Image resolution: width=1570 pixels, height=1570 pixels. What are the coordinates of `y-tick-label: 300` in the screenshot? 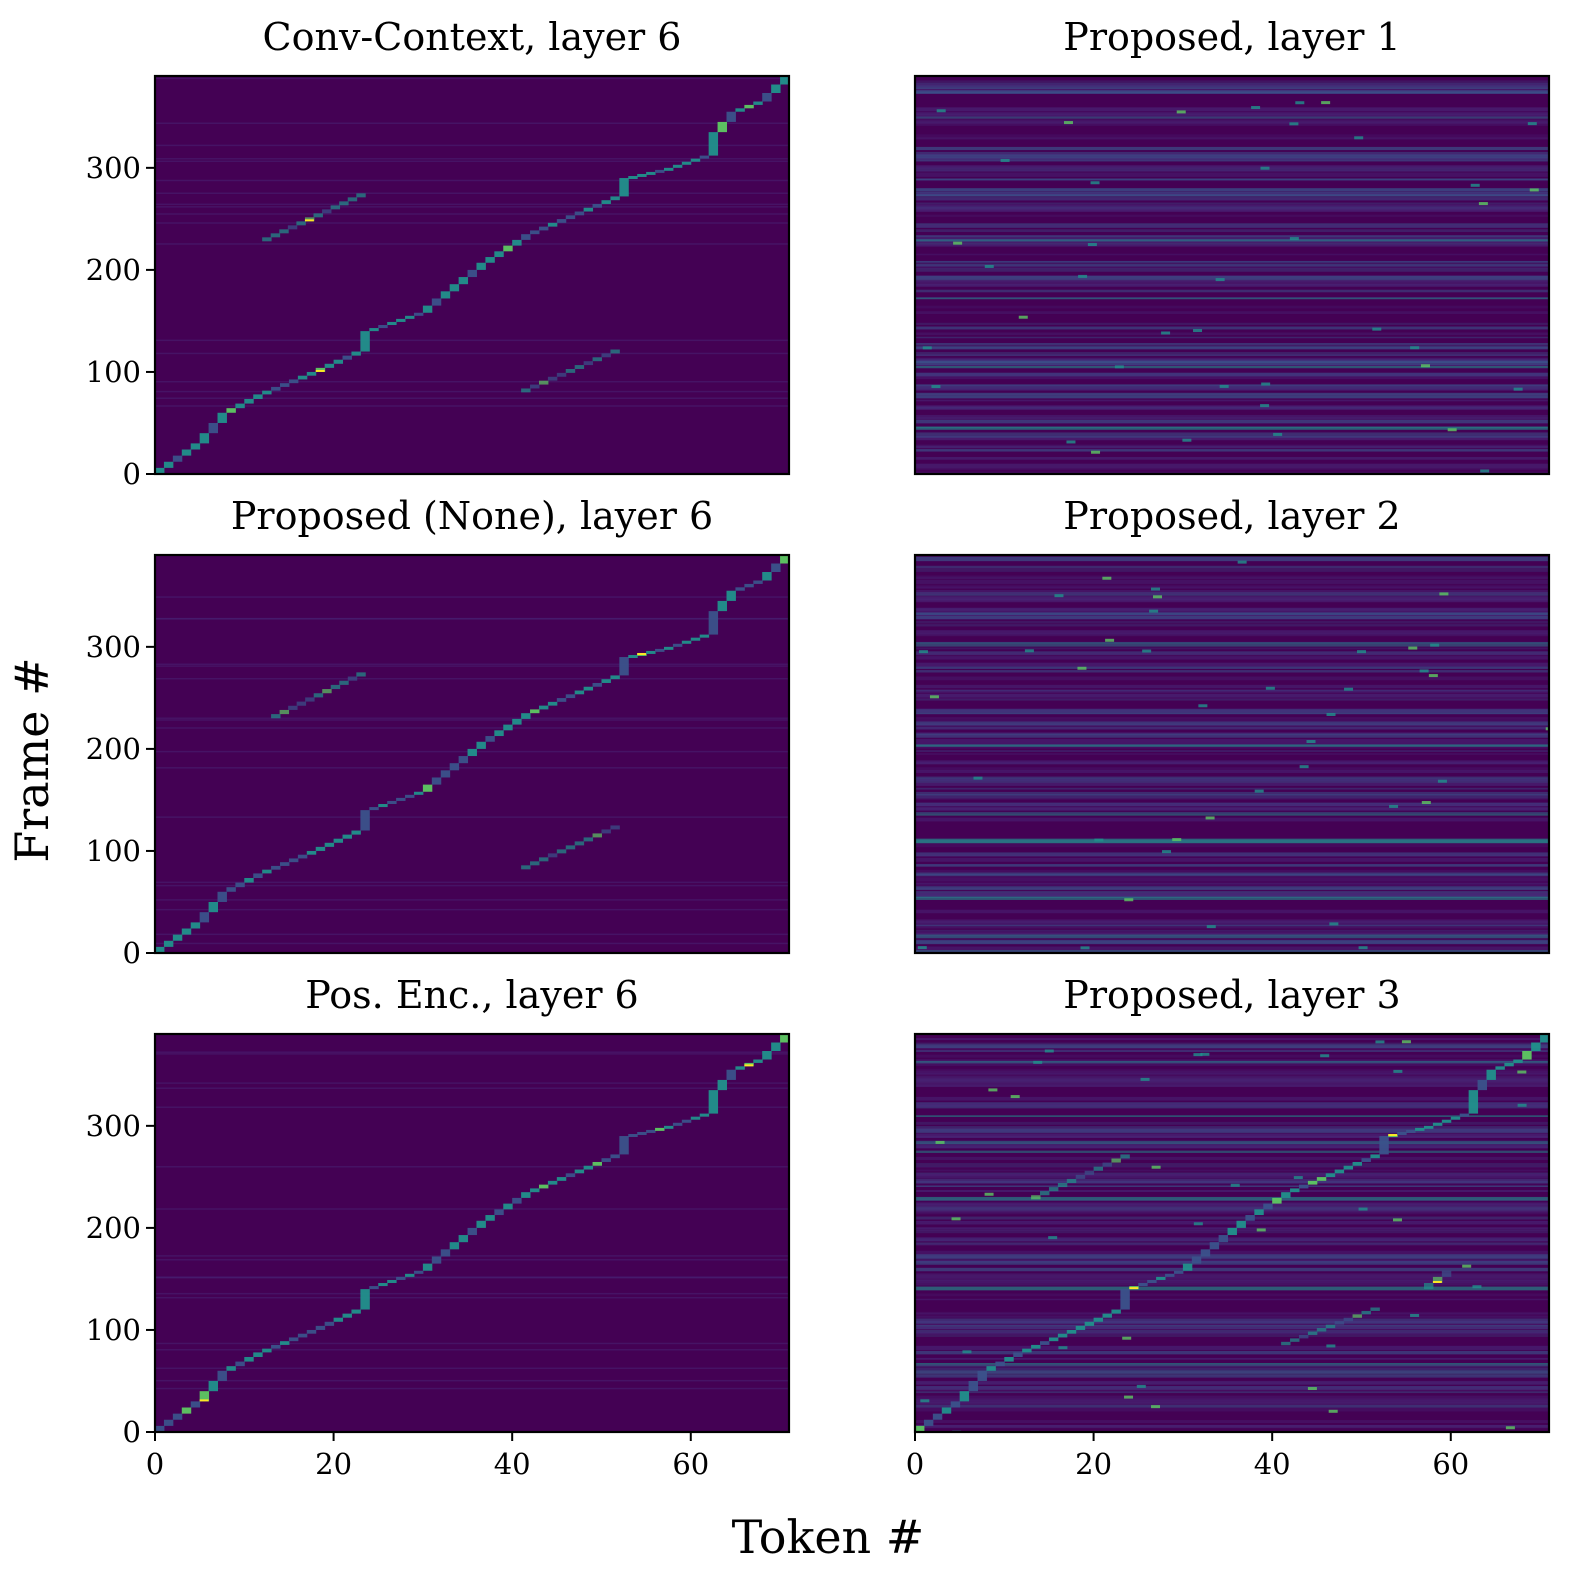 It's located at (113, 1126).